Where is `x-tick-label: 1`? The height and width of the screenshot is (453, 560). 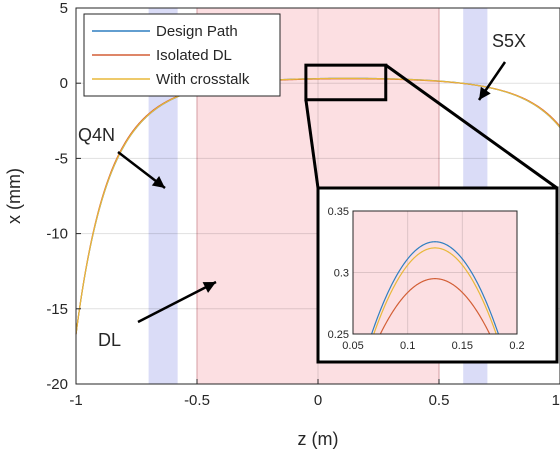 x-tick-label: 1 is located at coordinates (556, 400).